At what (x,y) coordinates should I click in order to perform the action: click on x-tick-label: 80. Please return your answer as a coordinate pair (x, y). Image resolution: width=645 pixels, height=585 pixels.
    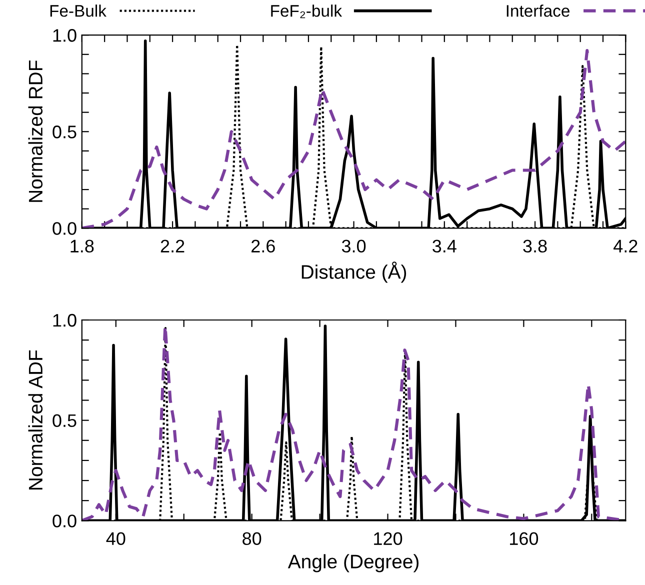
    Looking at the image, I should click on (252, 539).